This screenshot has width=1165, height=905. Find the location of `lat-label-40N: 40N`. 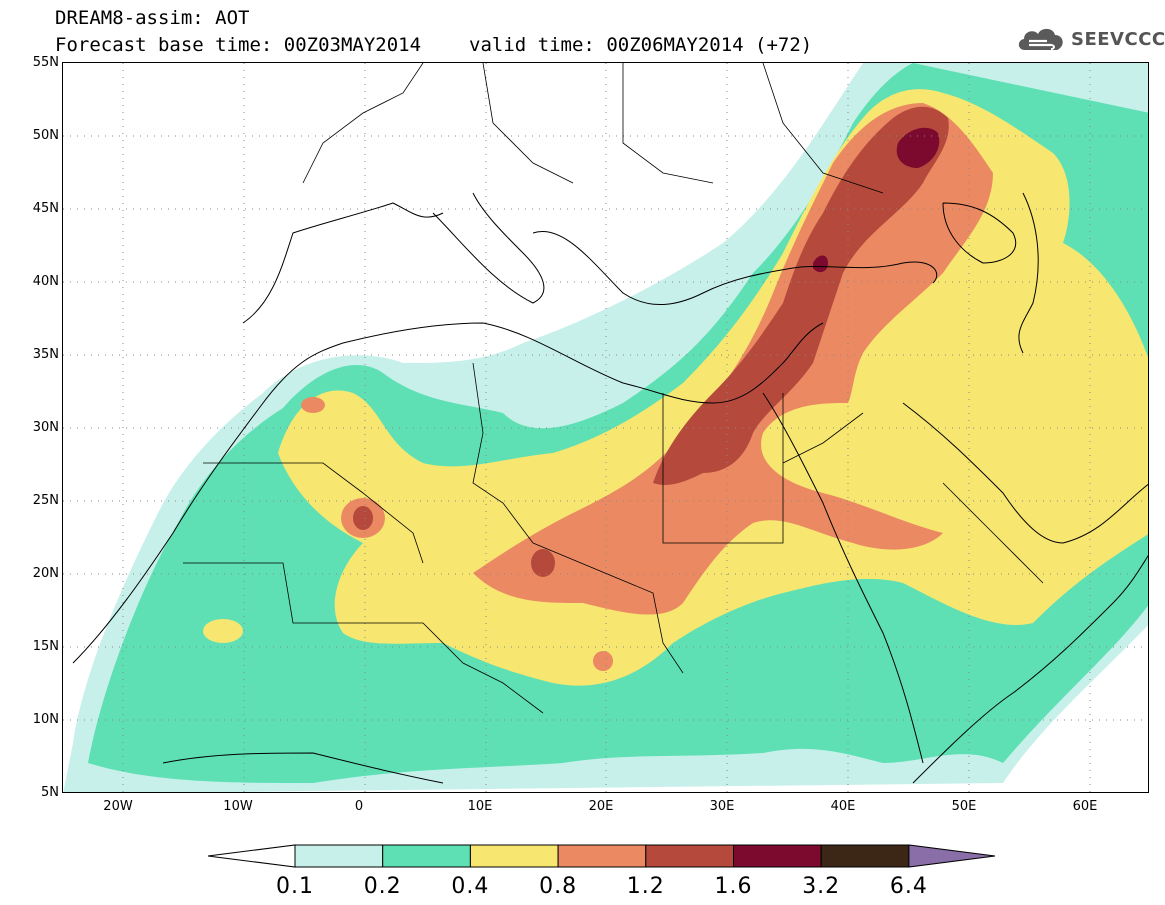

lat-label-40N: 40N is located at coordinates (45, 281).